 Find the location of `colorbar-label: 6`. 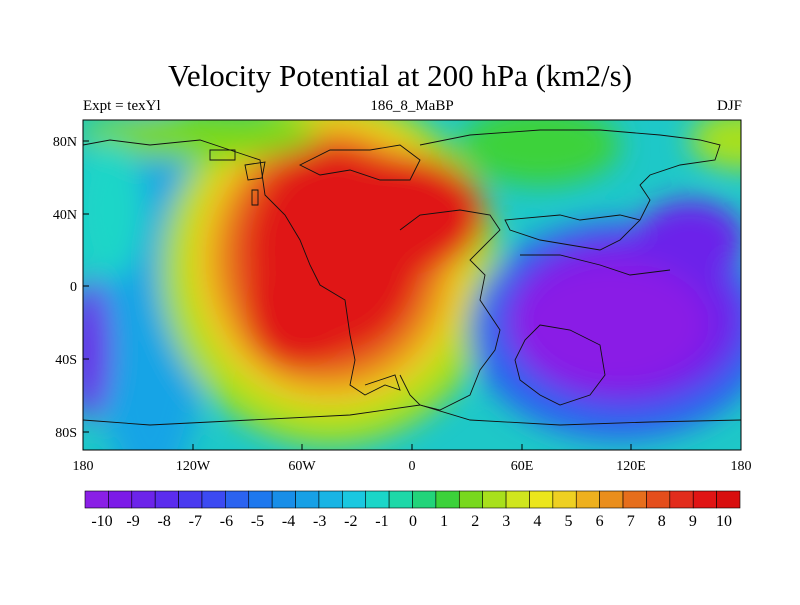

colorbar-label: 6 is located at coordinates (600, 521).